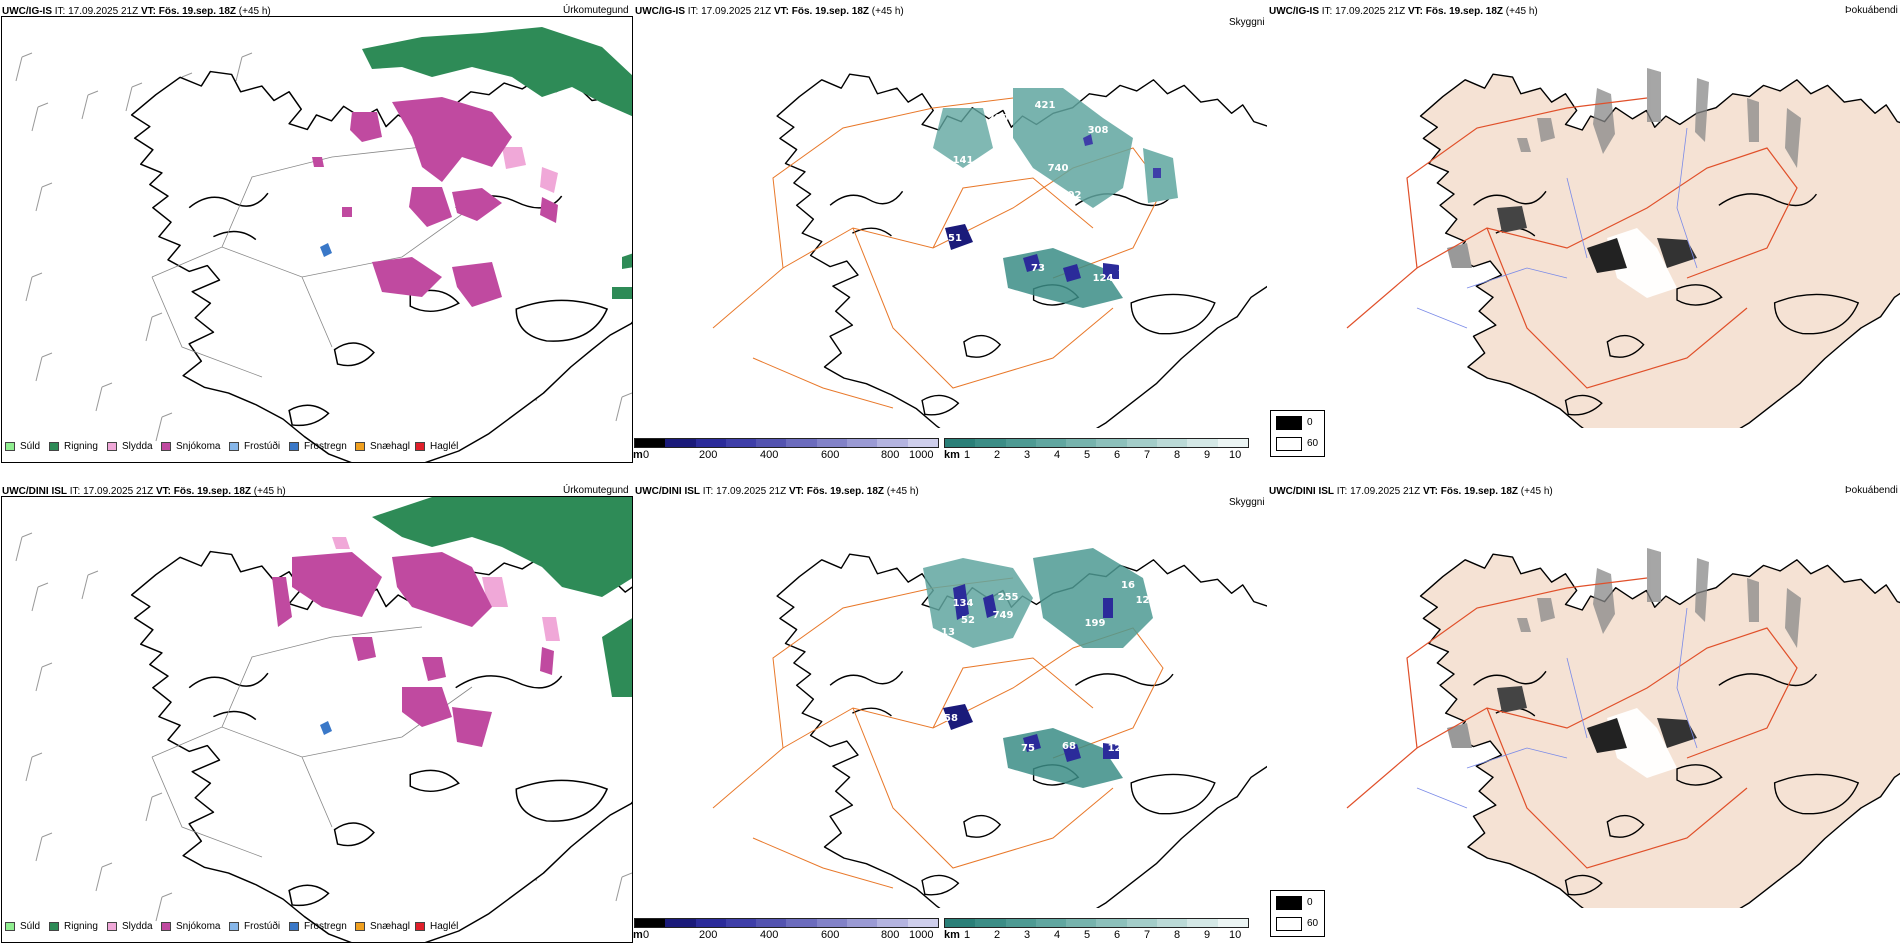  What do you see at coordinates (596, 10) in the screenshot?
I see `panel-title: Úrkomutegund` at bounding box center [596, 10].